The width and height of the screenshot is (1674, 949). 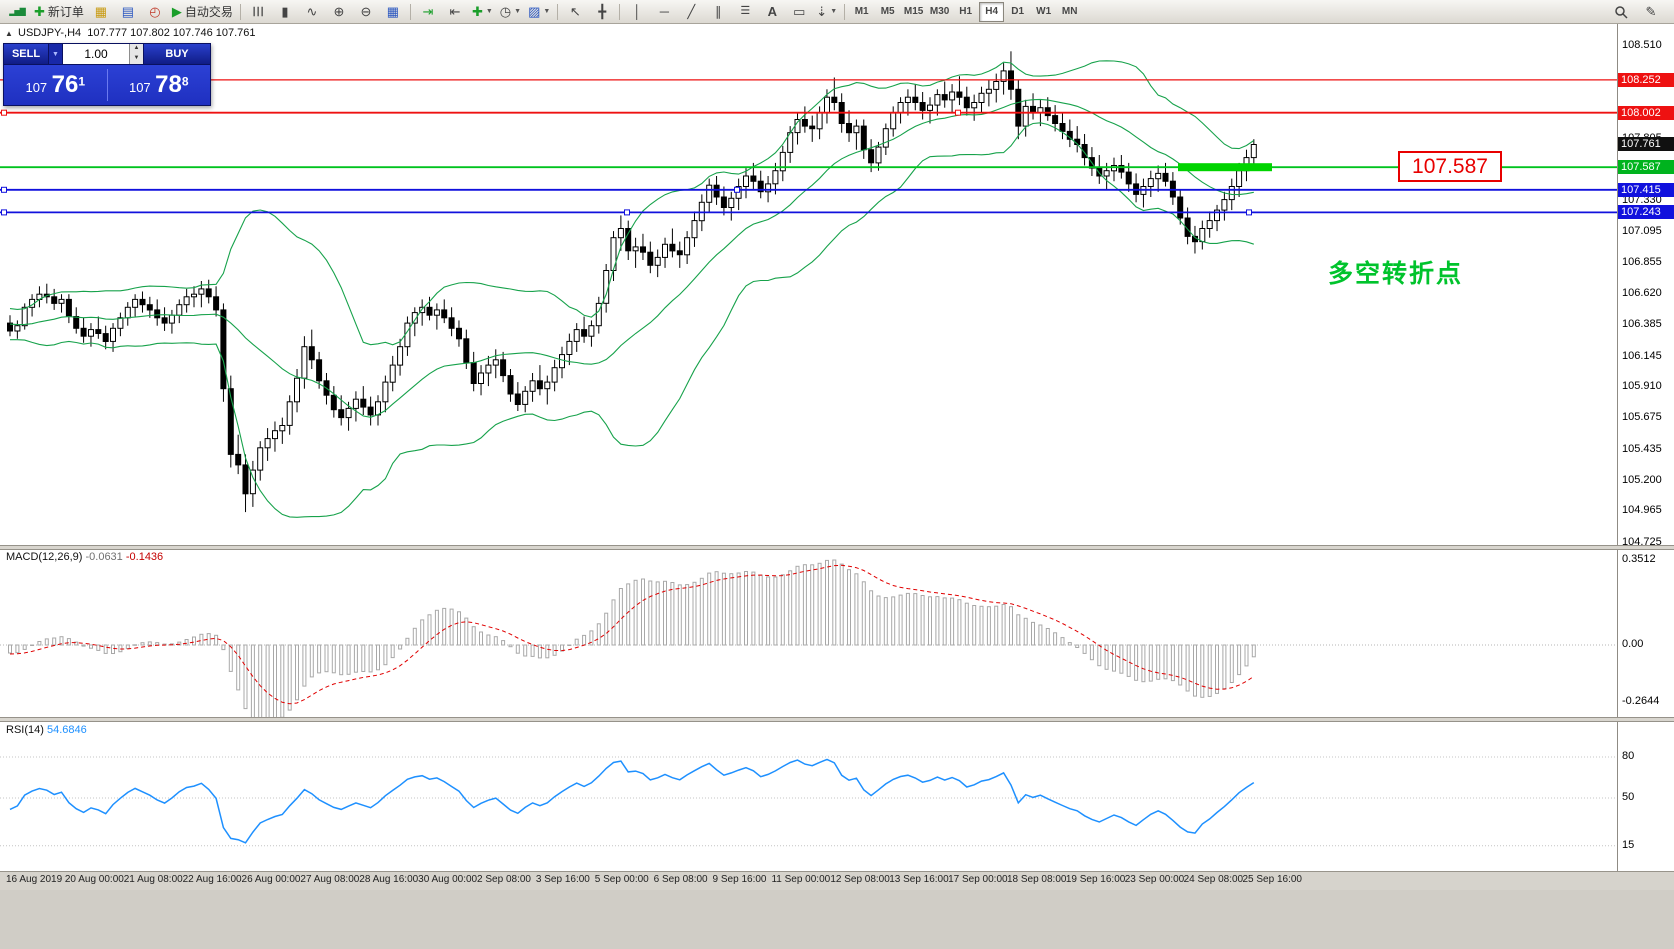 I want to click on edit-icon: ✎, so click(x=1651, y=11).